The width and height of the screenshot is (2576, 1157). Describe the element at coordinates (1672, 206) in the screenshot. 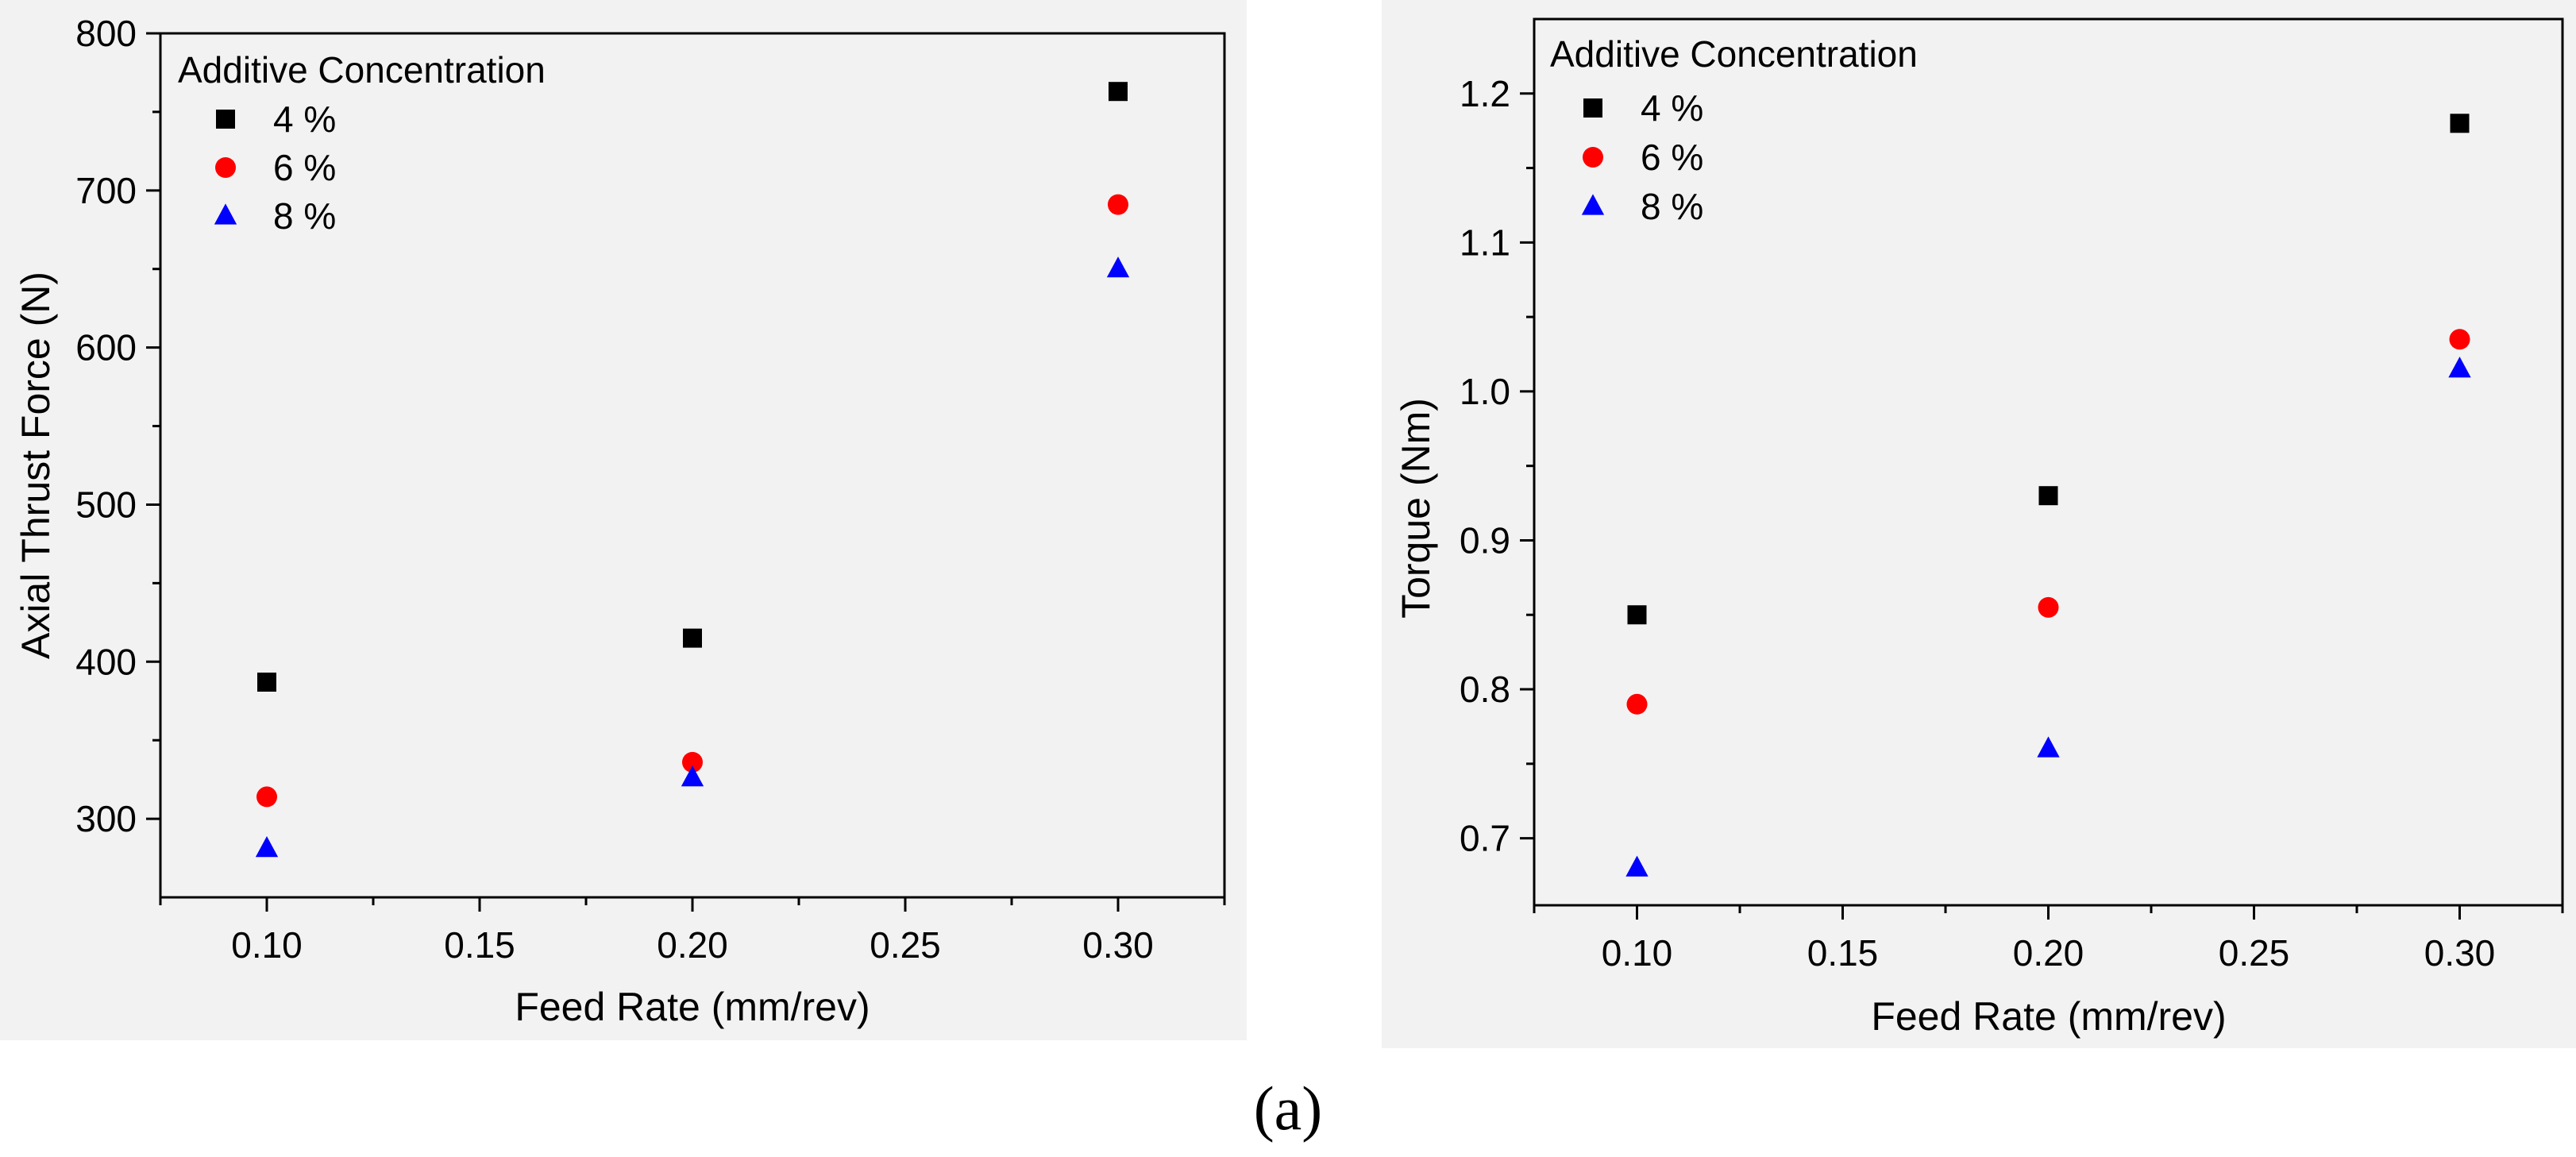

I see `torque-legend-label: 8 %` at that location.